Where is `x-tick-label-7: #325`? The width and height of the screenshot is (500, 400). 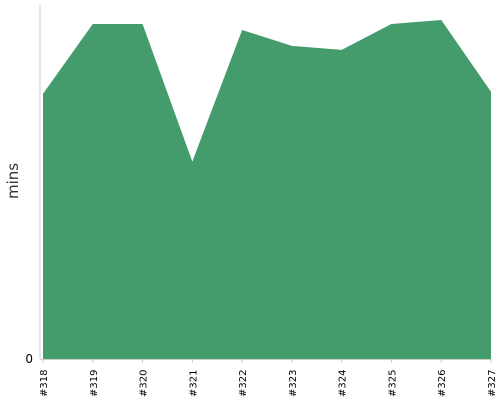 x-tick-label-7: #325 is located at coordinates (392, 383).